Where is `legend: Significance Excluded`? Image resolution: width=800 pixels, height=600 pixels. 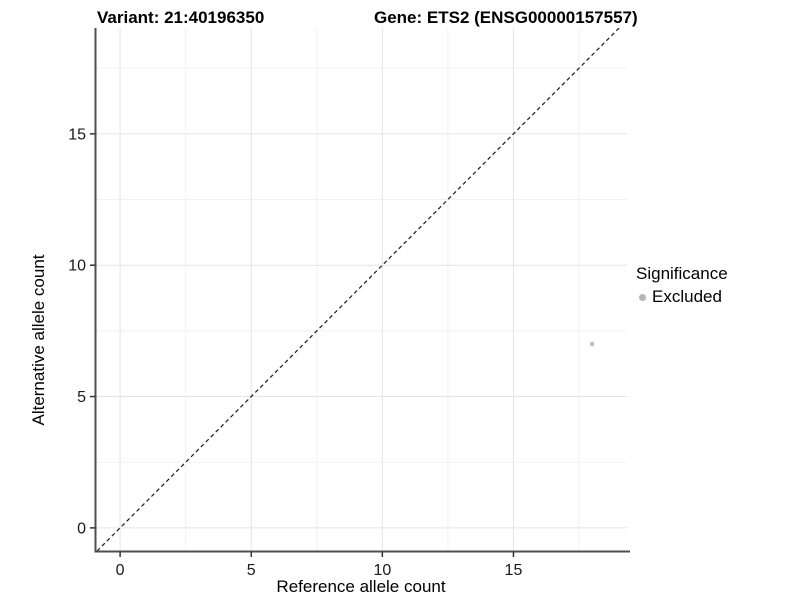 legend: Significance Excluded is located at coordinates (682, 285).